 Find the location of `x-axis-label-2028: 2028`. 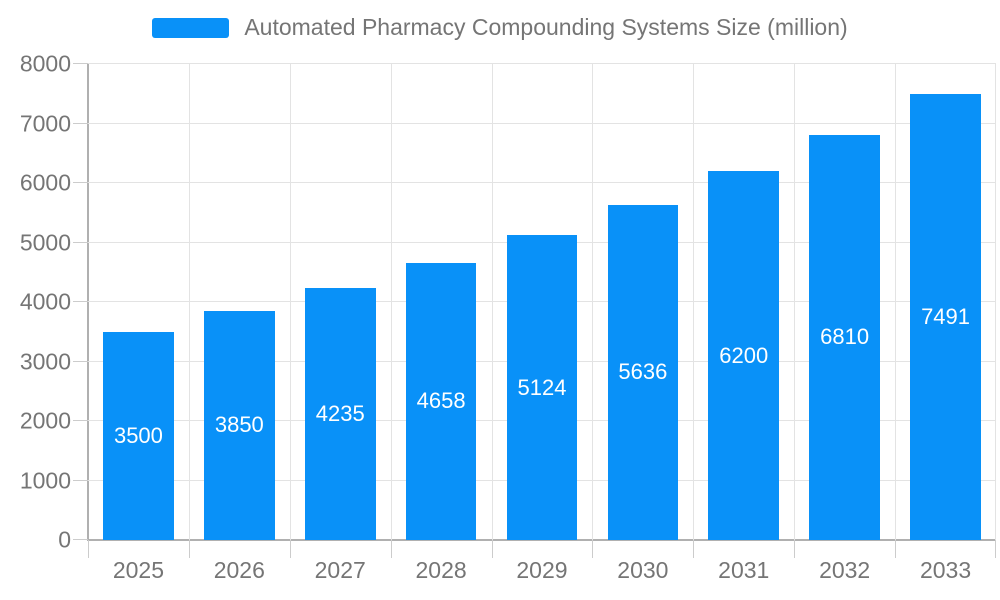

x-axis-label-2028: 2028 is located at coordinates (441, 570).